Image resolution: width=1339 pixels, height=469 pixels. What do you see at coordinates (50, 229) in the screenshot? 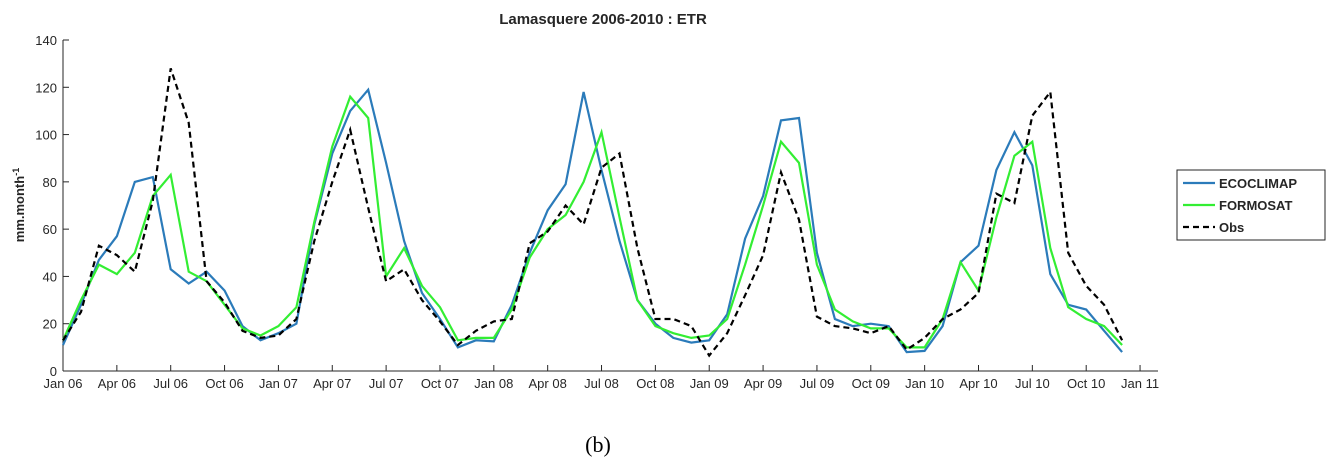
I see `y-tick-label: 60` at bounding box center [50, 229].